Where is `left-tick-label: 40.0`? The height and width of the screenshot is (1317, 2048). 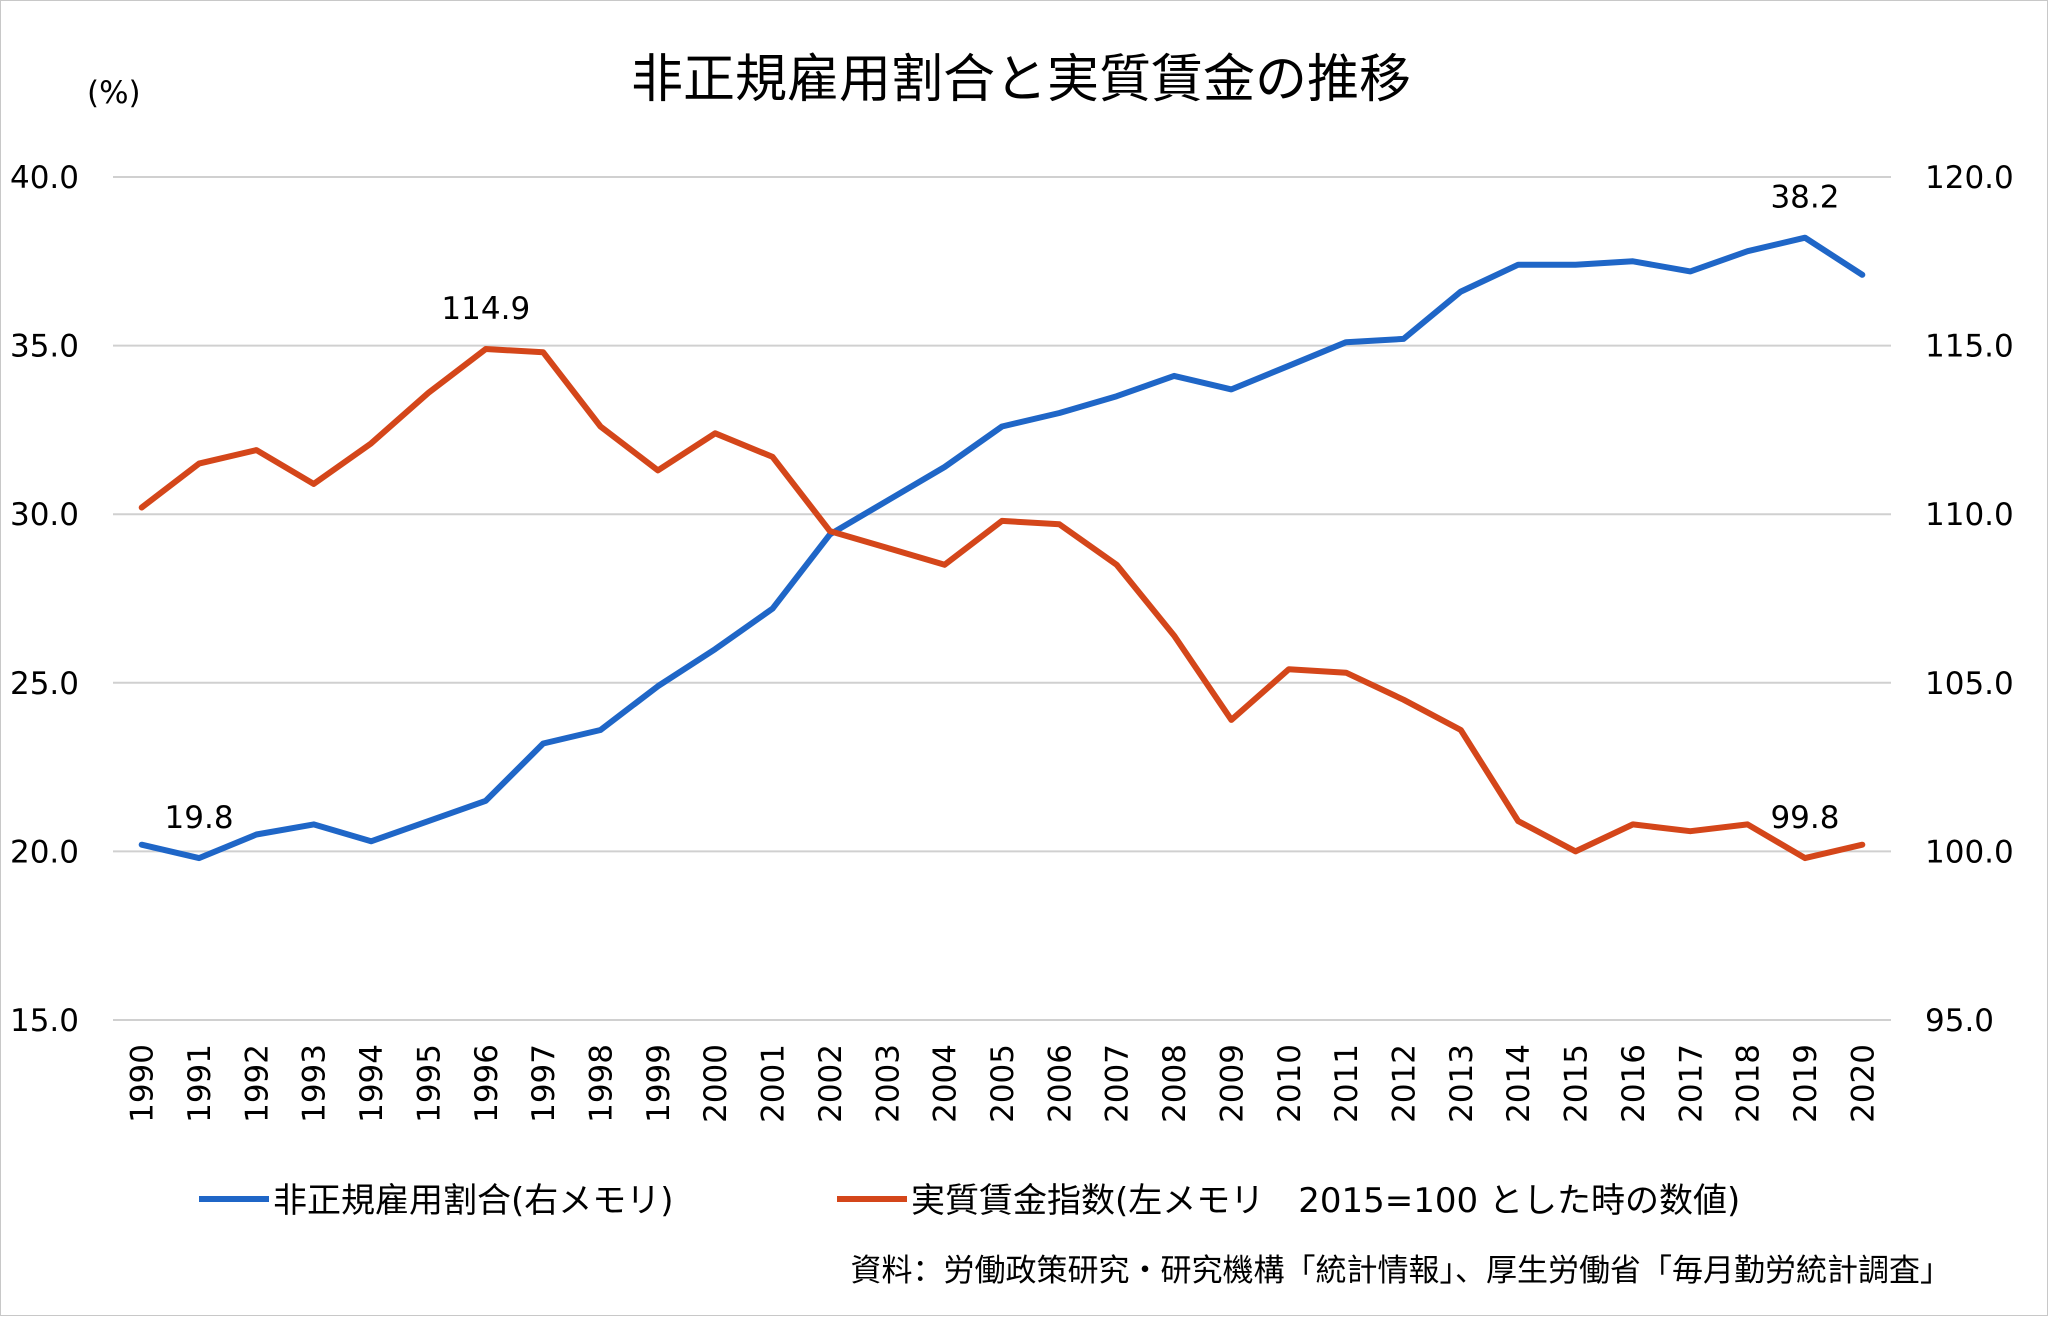 left-tick-label: 40.0 is located at coordinates (44, 178).